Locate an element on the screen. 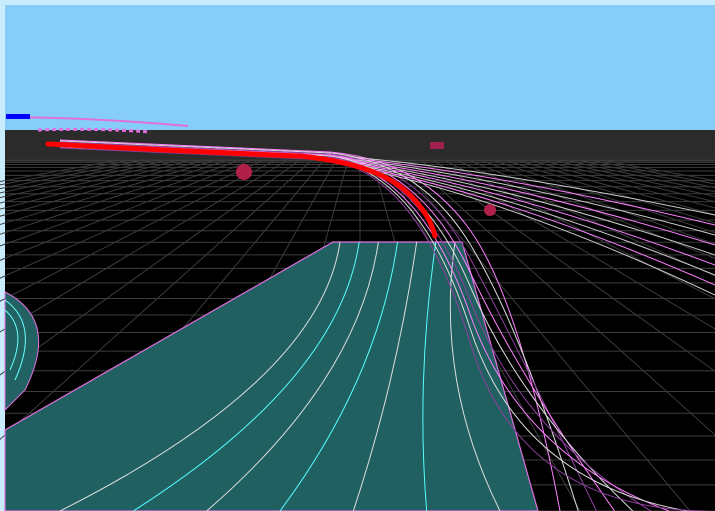  planned-path is located at coordinates (241, 190).